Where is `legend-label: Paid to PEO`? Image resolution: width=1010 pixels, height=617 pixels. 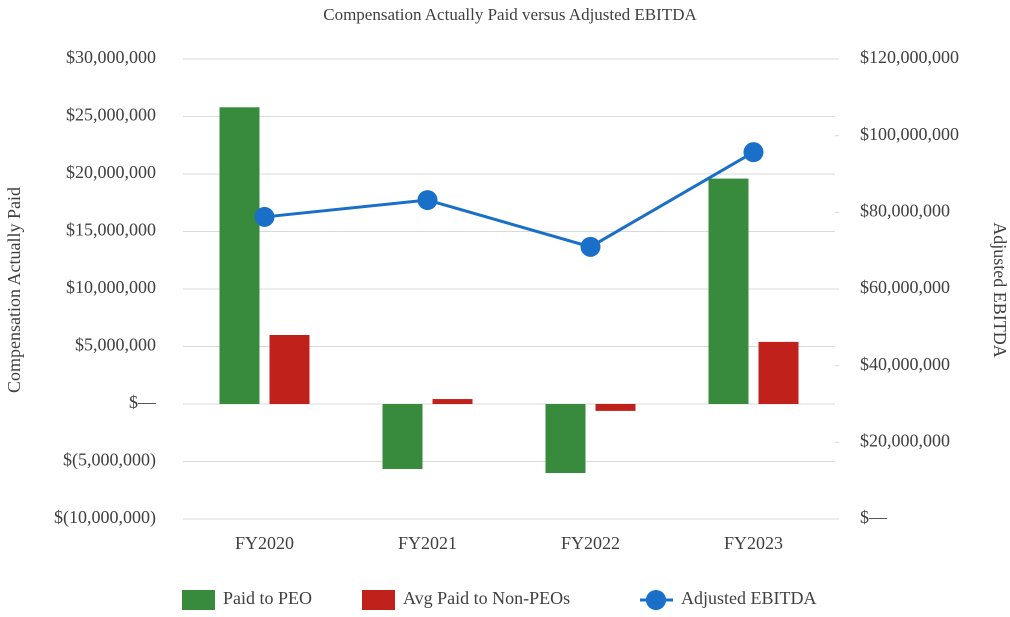 legend-label: Paid to PEO is located at coordinates (267, 598).